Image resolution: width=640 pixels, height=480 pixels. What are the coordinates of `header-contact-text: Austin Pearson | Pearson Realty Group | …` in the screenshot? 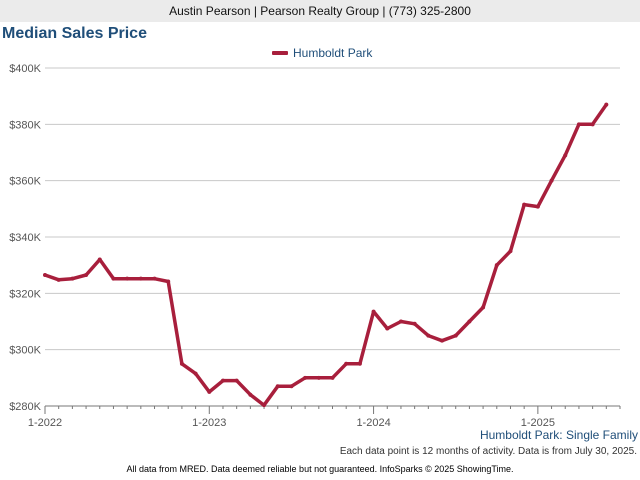 It's located at (320, 11).